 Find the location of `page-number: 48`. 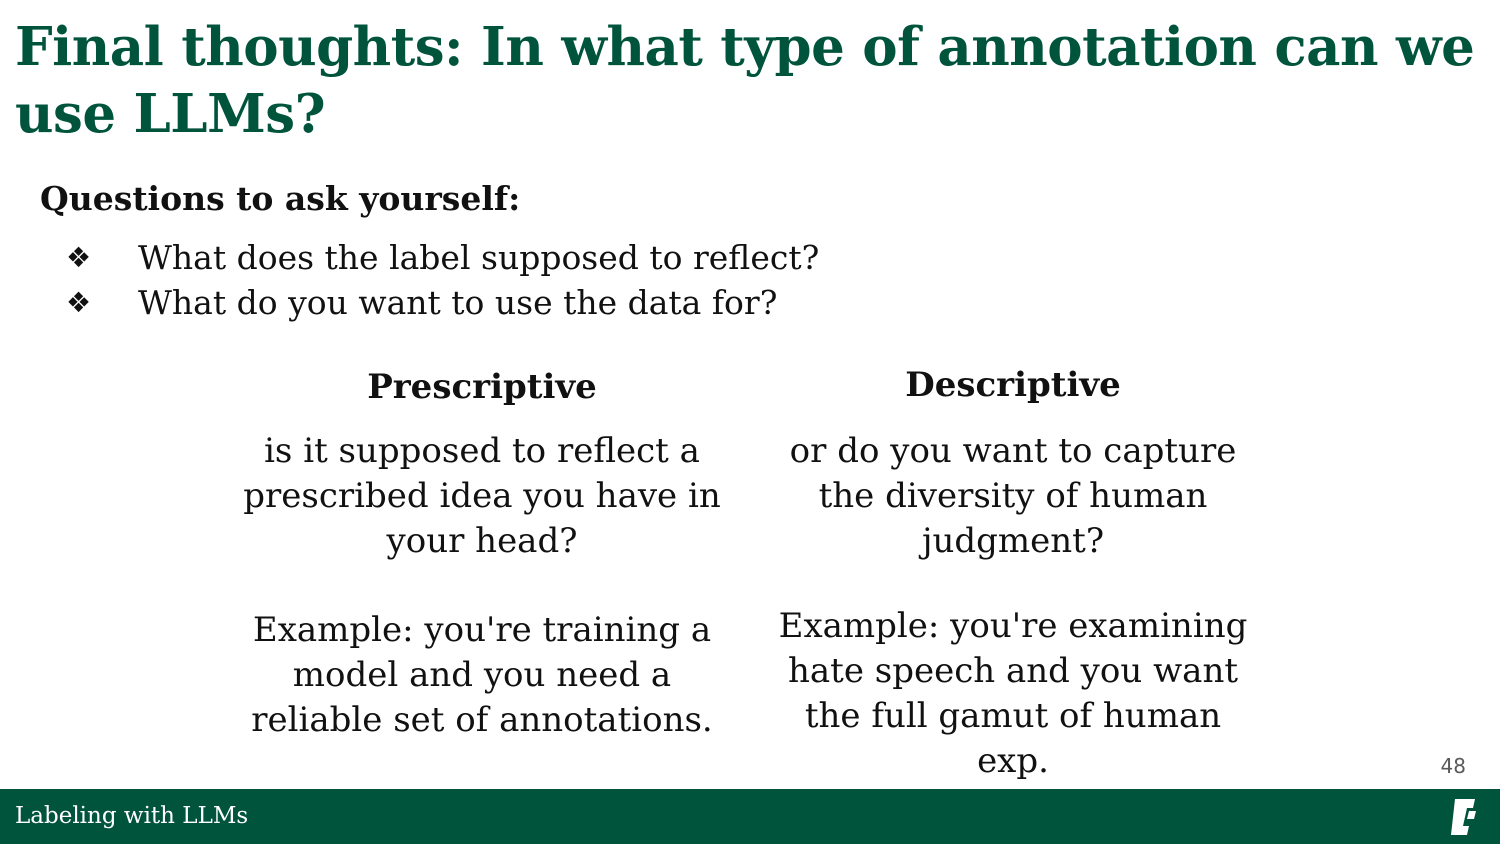

page-number: 48 is located at coordinates (1453, 766).